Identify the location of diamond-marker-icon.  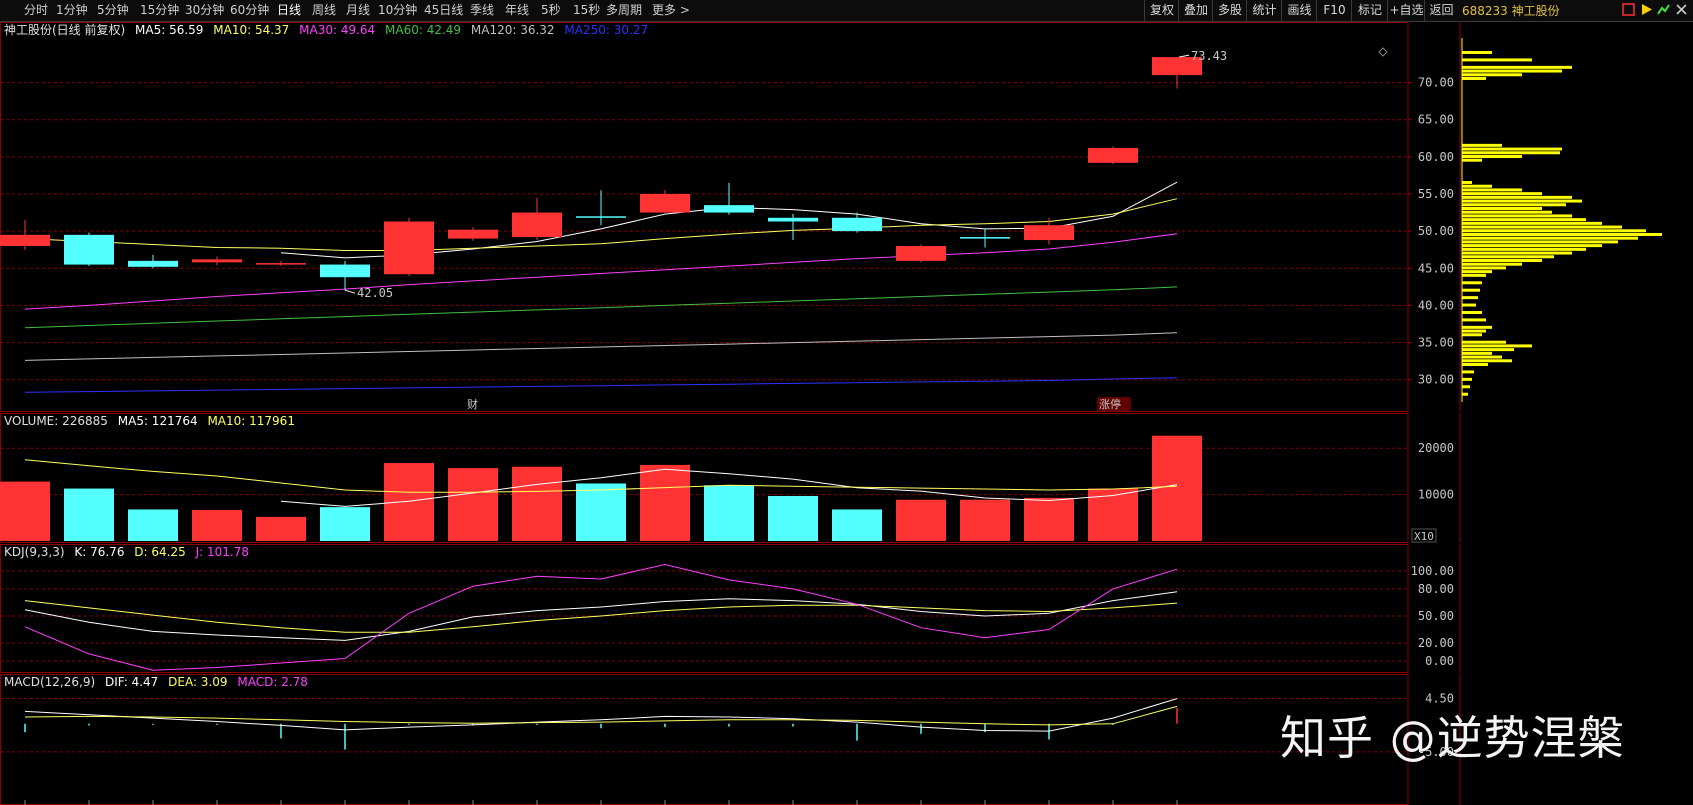
(1383, 52).